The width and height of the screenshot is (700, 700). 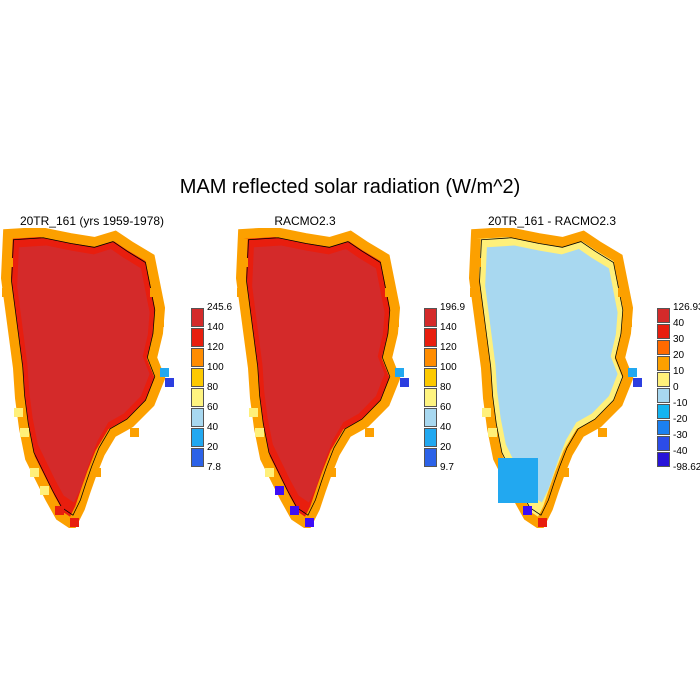 I want to click on colorbar-label: -10, so click(x=680, y=403).